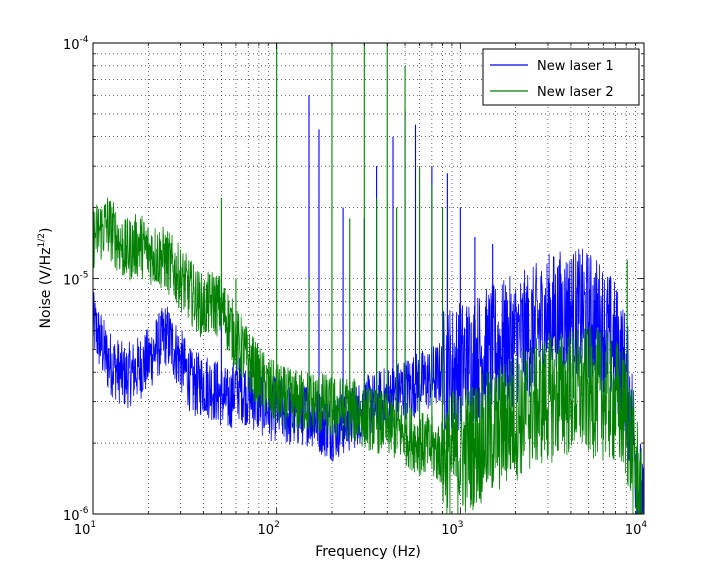  What do you see at coordinates (42, 240) in the screenshot?
I see `y-axis-title-exp: 1/2` at bounding box center [42, 240].